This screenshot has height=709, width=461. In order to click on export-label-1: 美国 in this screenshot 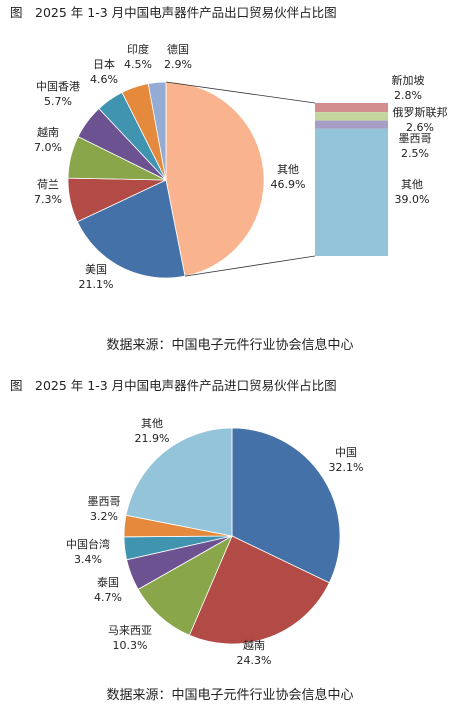, I will do `click(96, 269)`.